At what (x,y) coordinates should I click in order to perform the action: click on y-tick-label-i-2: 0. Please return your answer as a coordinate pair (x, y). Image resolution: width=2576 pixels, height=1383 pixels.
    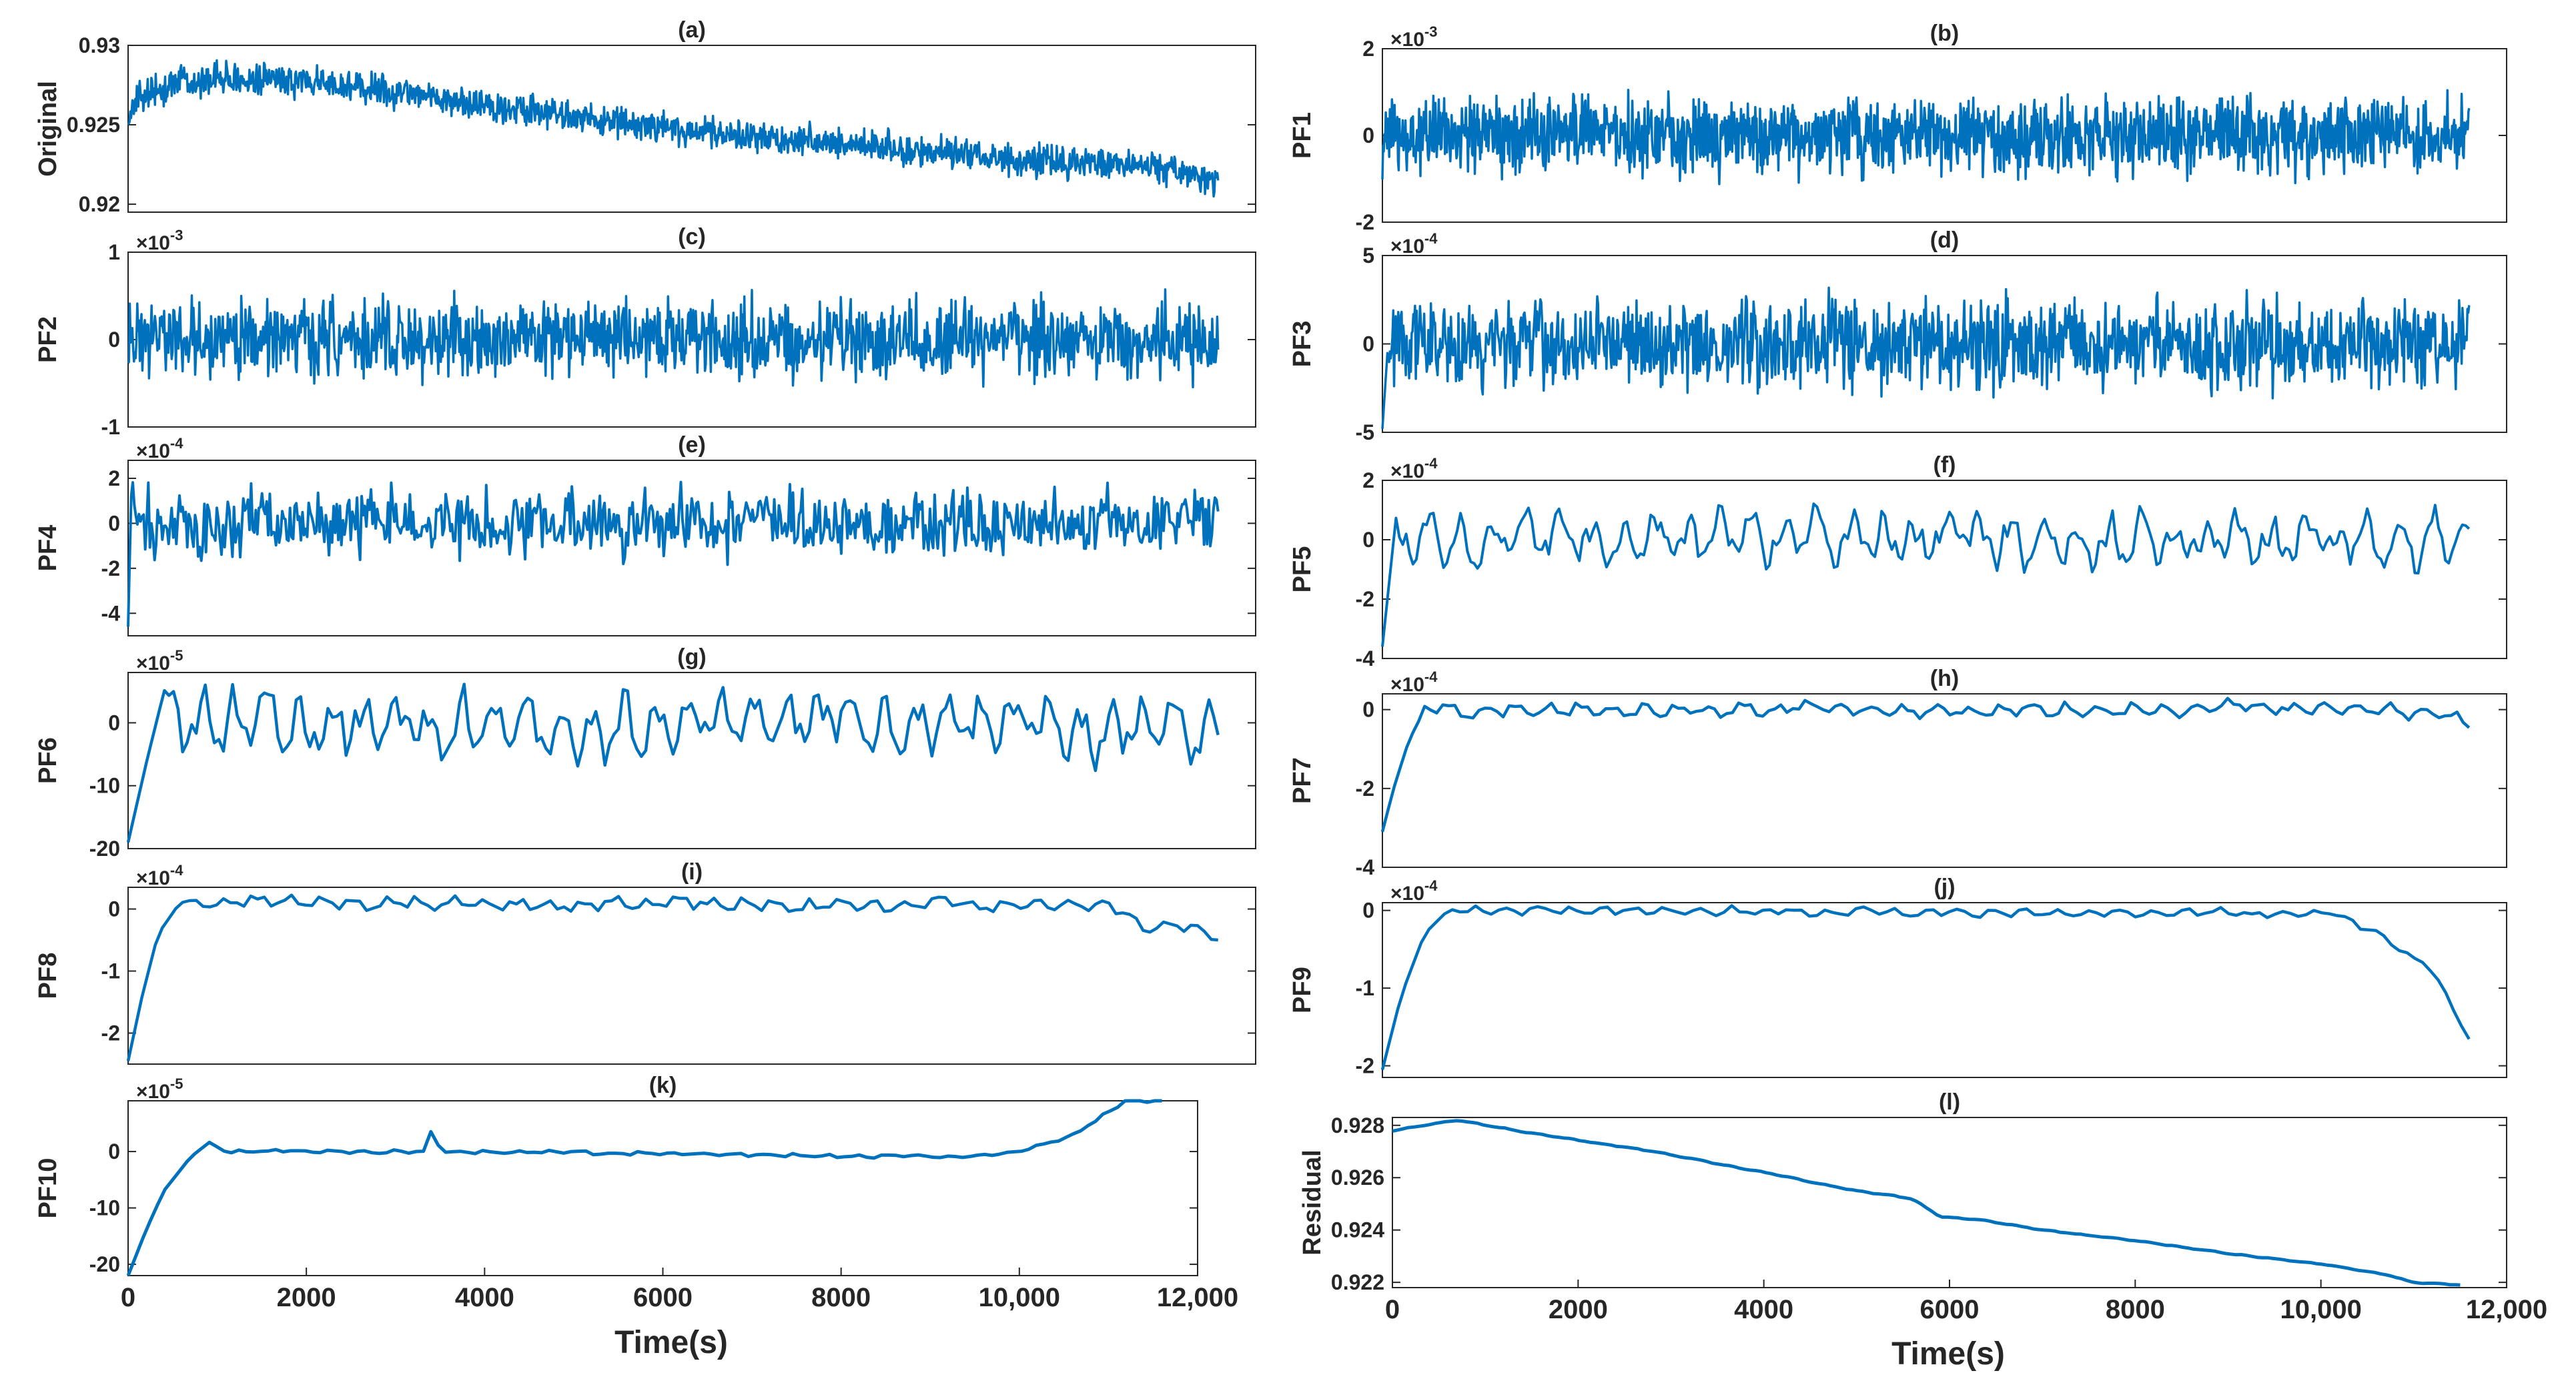
    Looking at the image, I should click on (114, 909).